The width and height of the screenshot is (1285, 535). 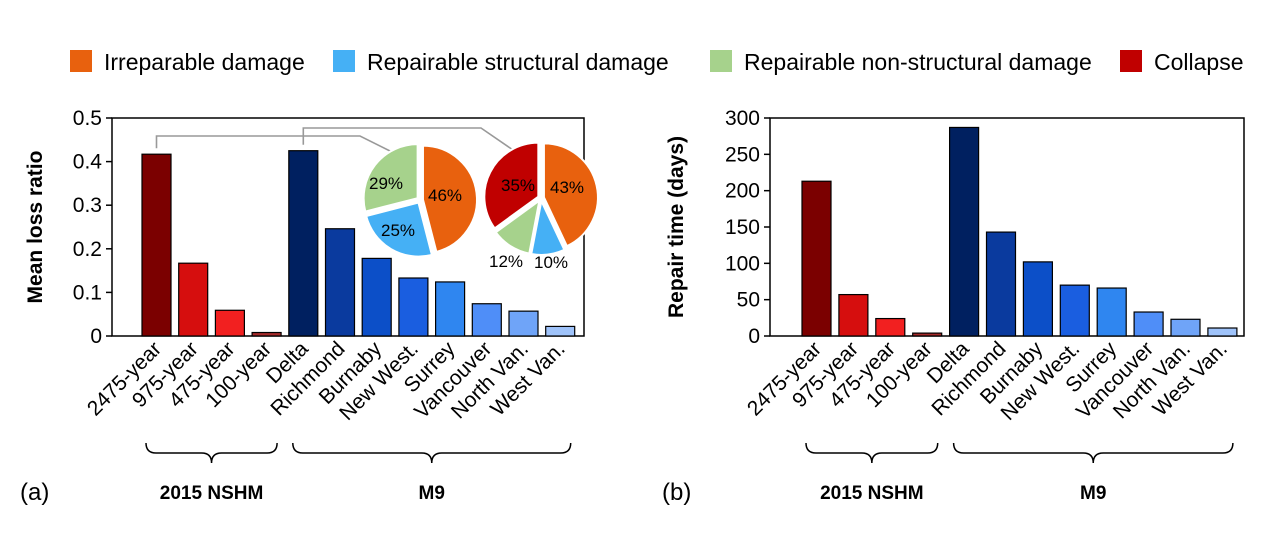 I want to click on y-tick-label: 250, so click(x=742, y=154).